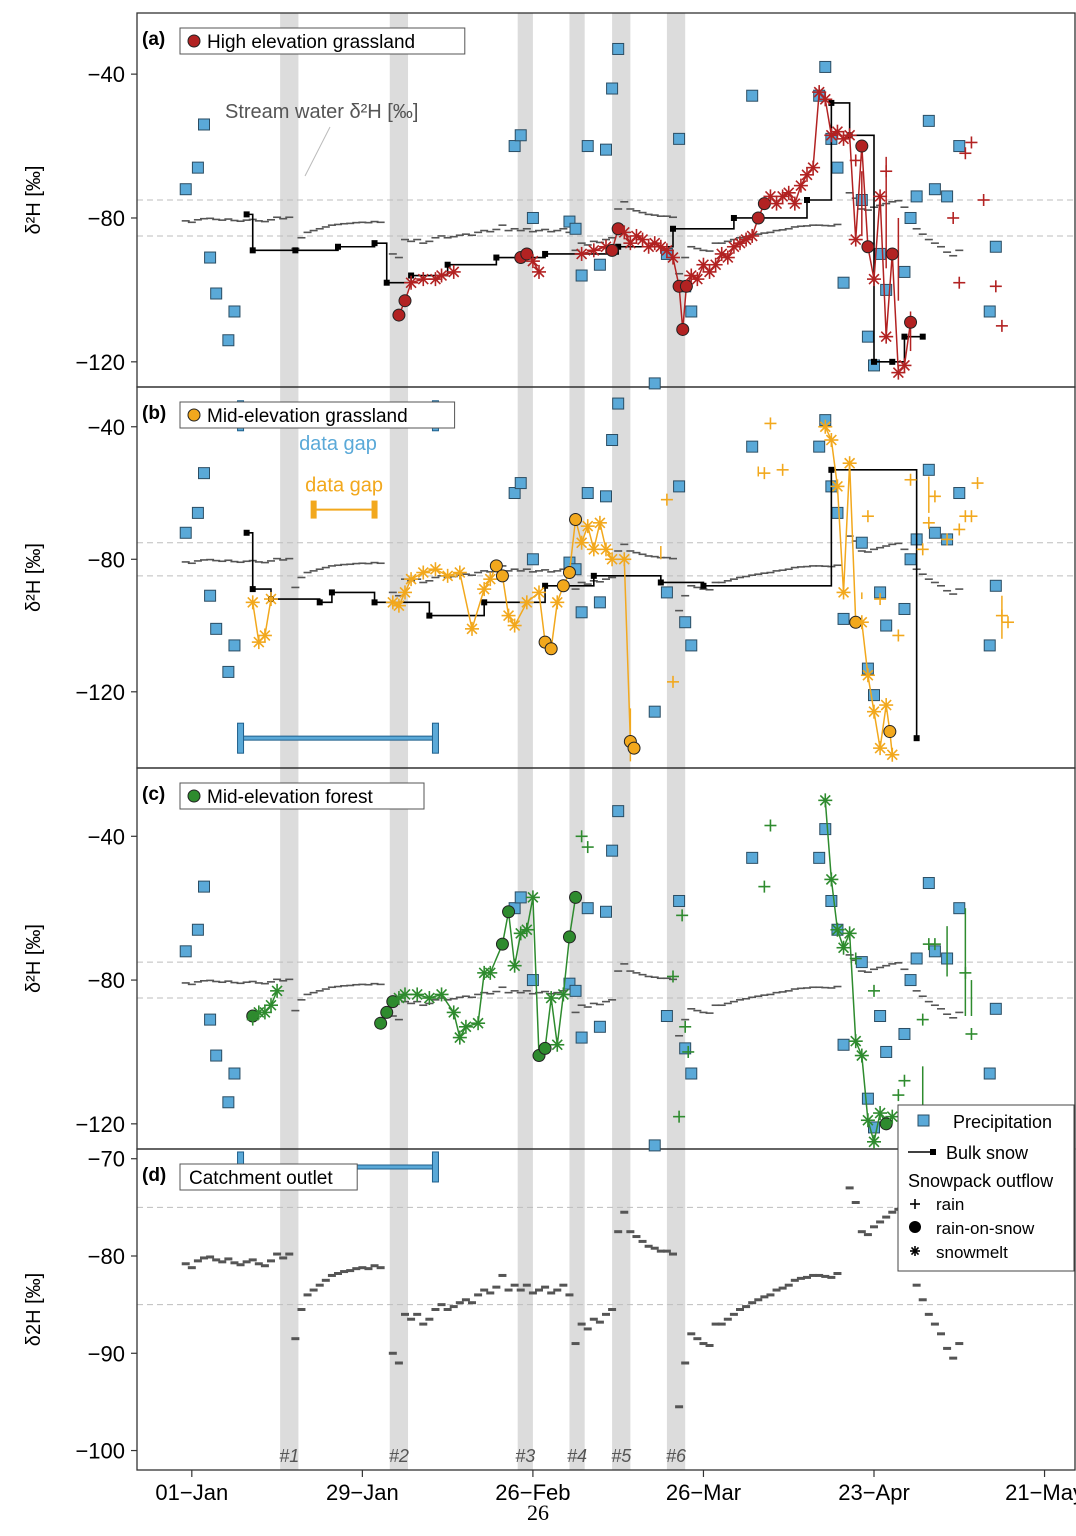  Describe the element at coordinates (399, 1456) in the screenshot. I see `event-label: #2` at that location.